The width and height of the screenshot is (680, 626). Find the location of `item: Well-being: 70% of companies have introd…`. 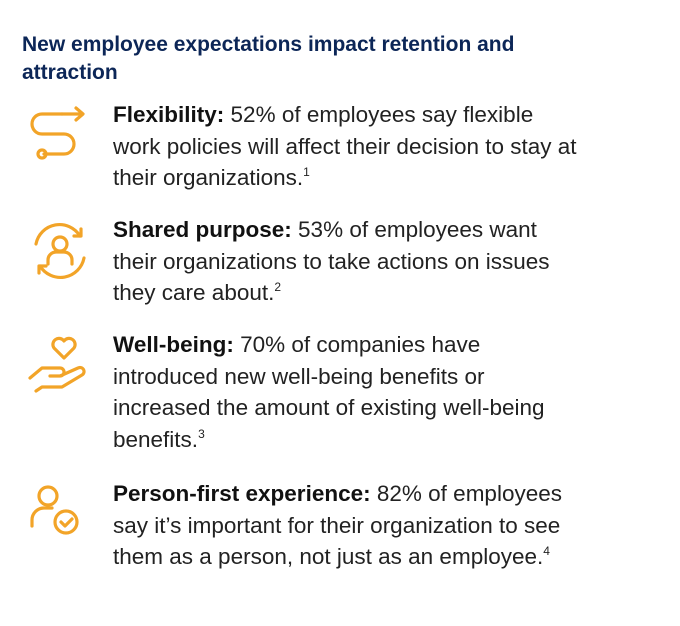

item: Well-being: 70% of companies have introd… is located at coordinates (348, 392).